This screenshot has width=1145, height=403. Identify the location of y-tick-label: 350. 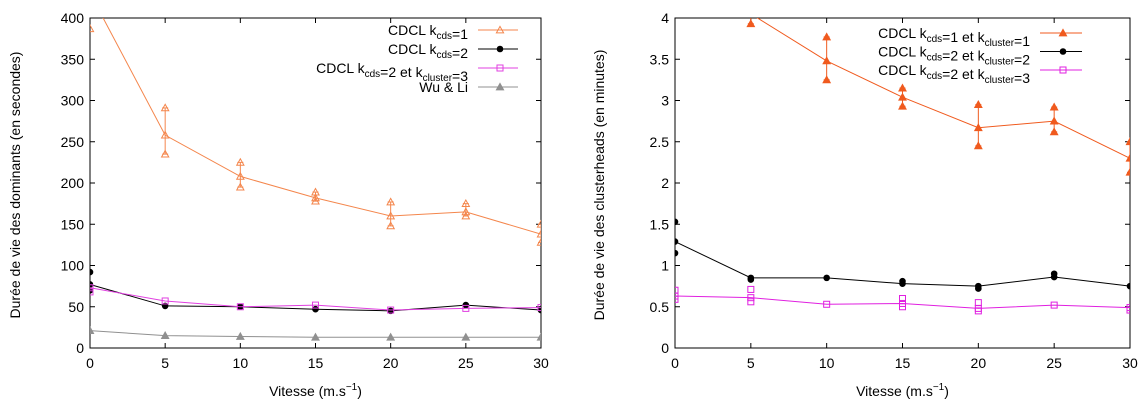
(73, 59).